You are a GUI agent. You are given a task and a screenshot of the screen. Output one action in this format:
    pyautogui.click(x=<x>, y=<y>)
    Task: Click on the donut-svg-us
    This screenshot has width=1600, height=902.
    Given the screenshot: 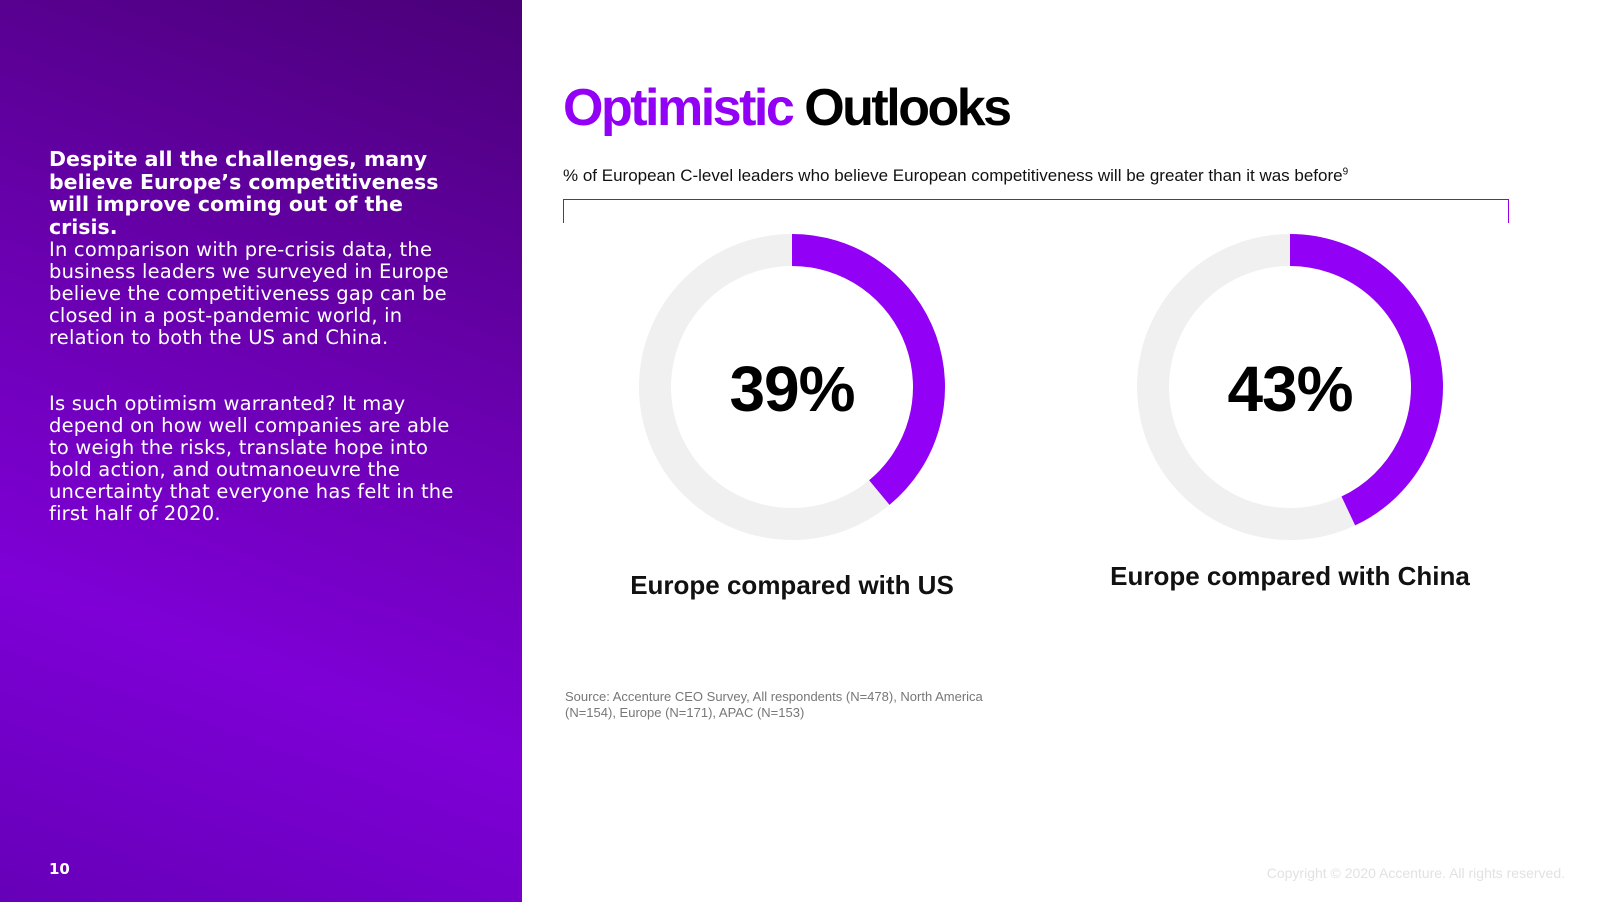 What is the action you would take?
    pyautogui.click(x=792, y=387)
    